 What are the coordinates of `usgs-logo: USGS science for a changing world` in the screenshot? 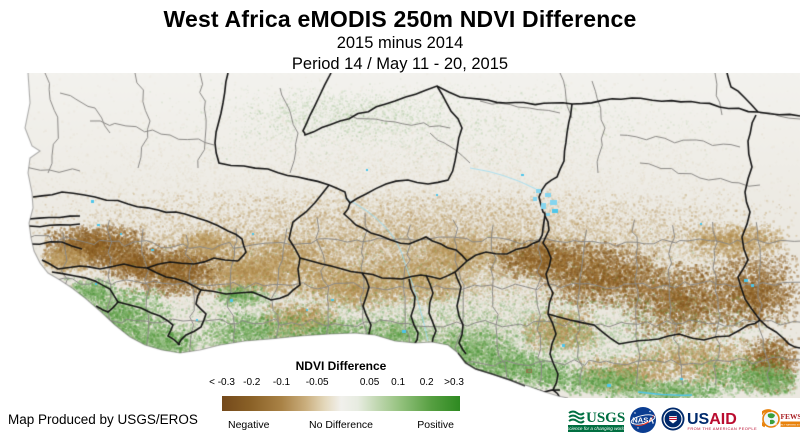 It's located at (596, 421).